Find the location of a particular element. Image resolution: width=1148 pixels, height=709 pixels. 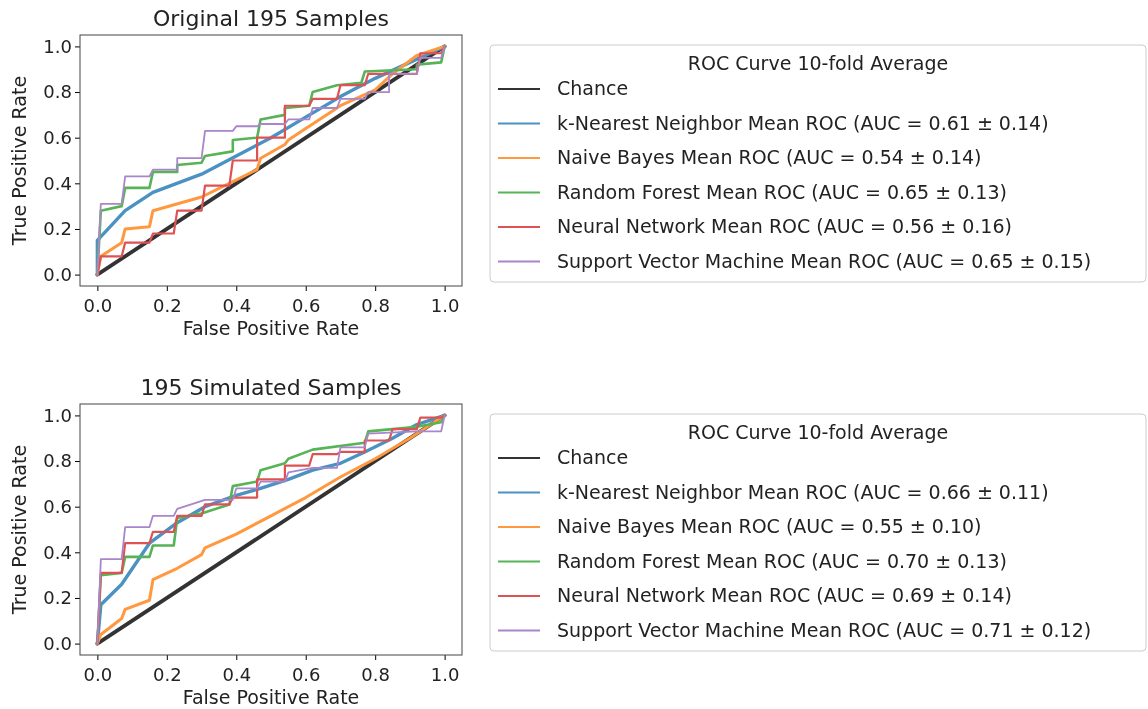

legend-label: k-Nearest Neighbor Mean ROC (AUC = 0.66 ± 0.11) is located at coordinates (803, 491).